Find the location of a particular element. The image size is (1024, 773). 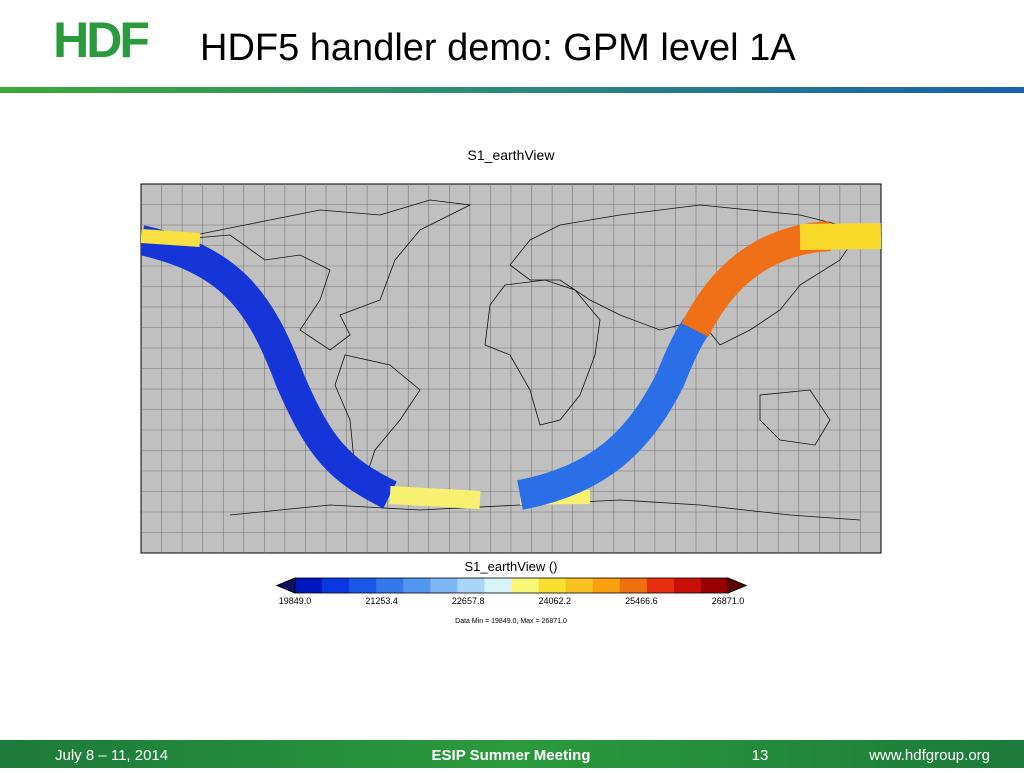

colorbar-border is located at coordinates (511, 585).